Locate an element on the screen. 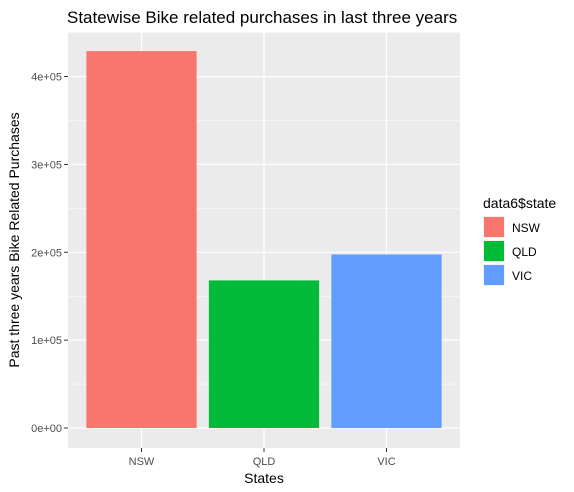 This screenshot has width=574, height=492. y-axis: 0e+00 1e+05 2e+05 3e+05 4e+05 is located at coordinates (49, 253).